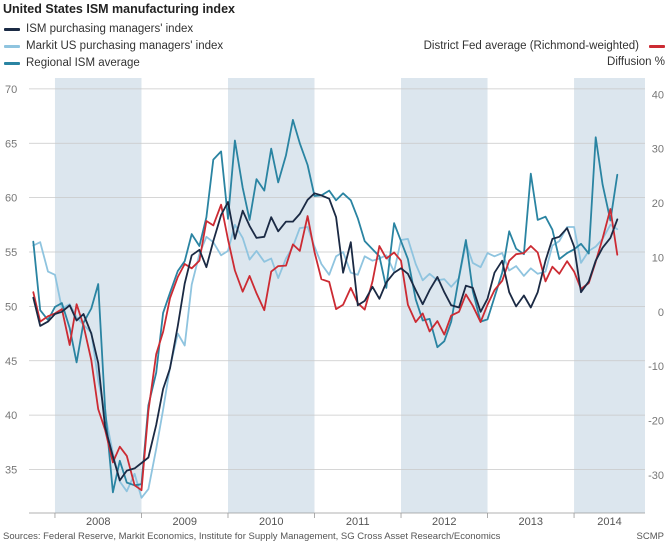 This screenshot has height=545, width=669. What do you see at coordinates (656, 476) in the screenshot?
I see `right-tick-label--30: -30` at bounding box center [656, 476].